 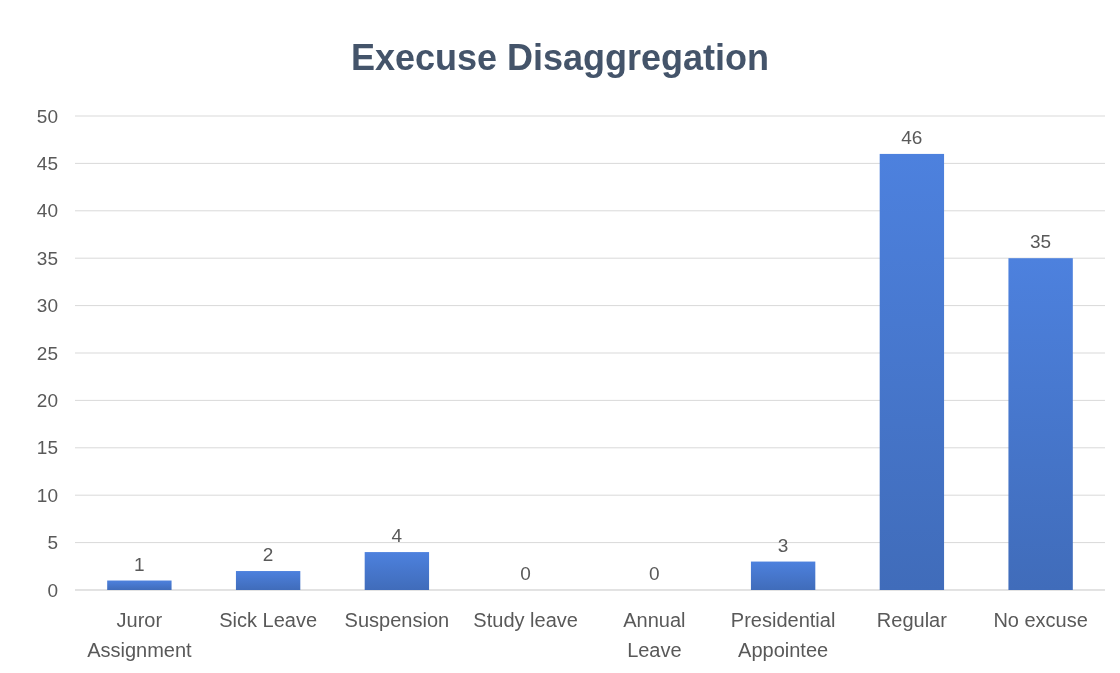 I want to click on y-tick-label: 50, so click(x=47, y=116).